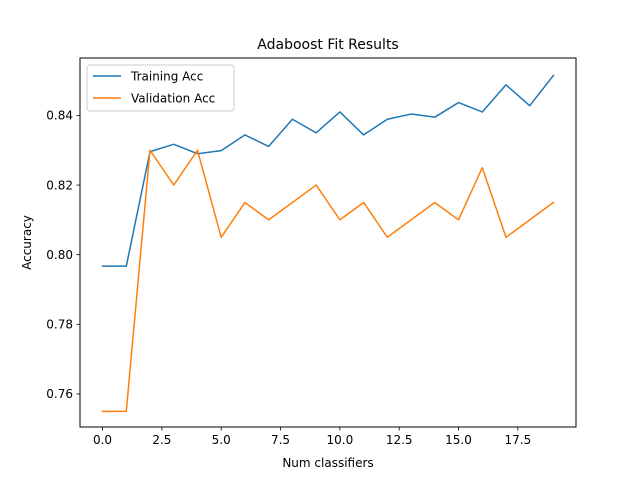 This screenshot has height=480, width=640. What do you see at coordinates (173, 98) in the screenshot?
I see `legend-label: Validation Acc` at bounding box center [173, 98].